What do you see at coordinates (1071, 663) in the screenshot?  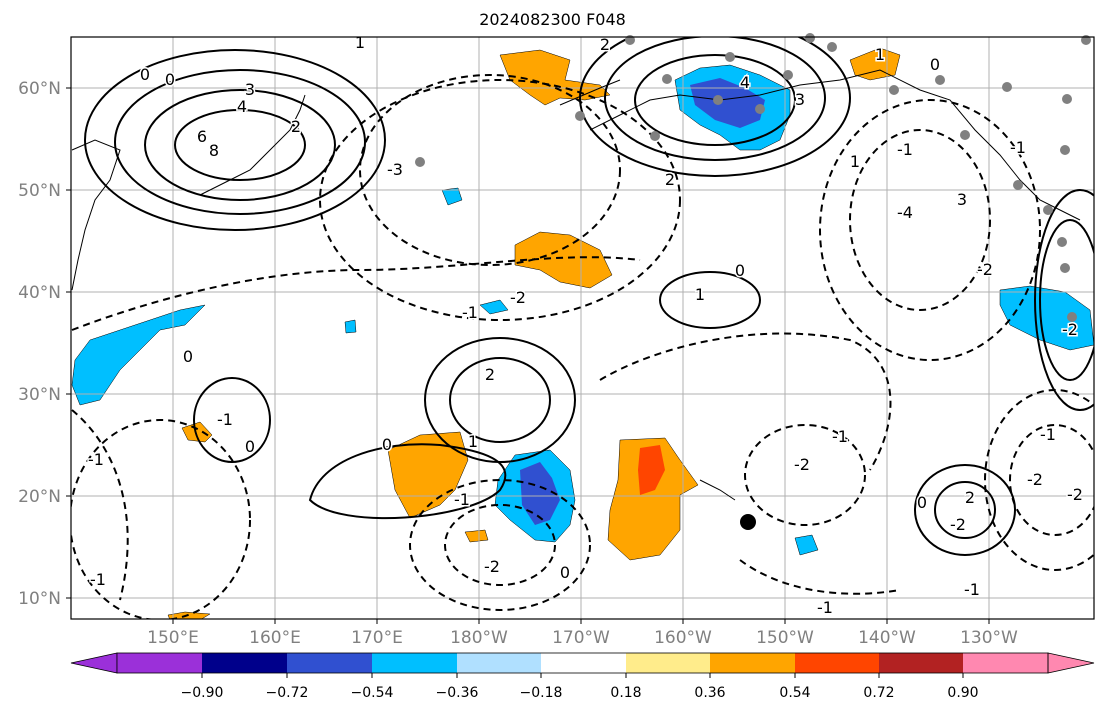 I see `colorbar-extend-high` at bounding box center [1071, 663].